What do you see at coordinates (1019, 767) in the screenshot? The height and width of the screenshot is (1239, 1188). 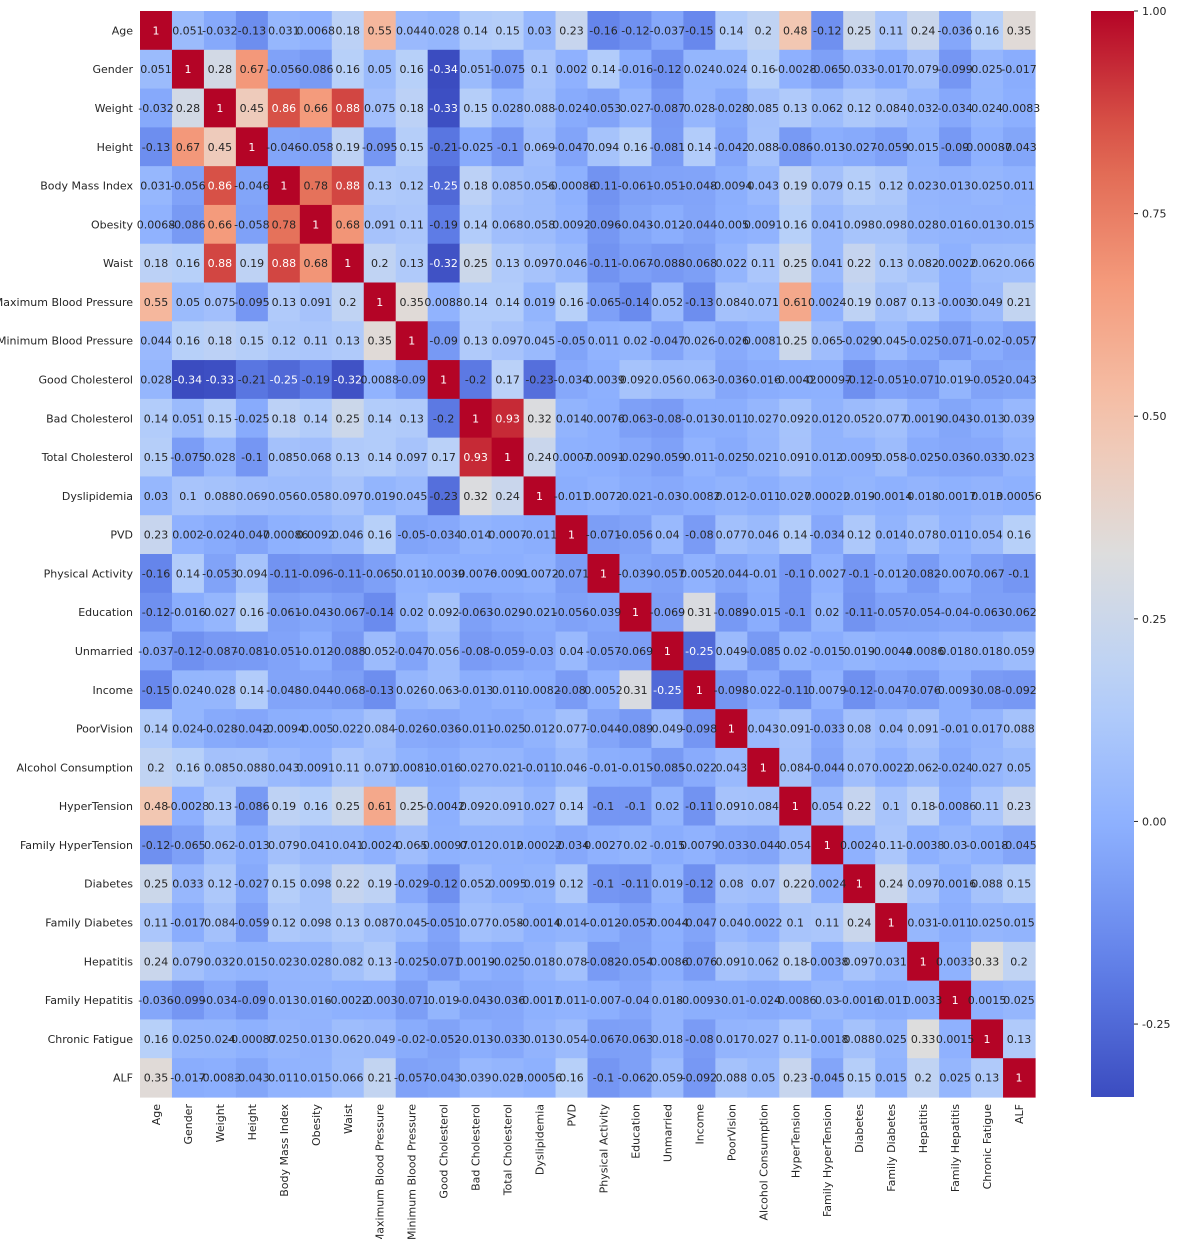 I see `cell-value-label: 0.05` at bounding box center [1019, 767].